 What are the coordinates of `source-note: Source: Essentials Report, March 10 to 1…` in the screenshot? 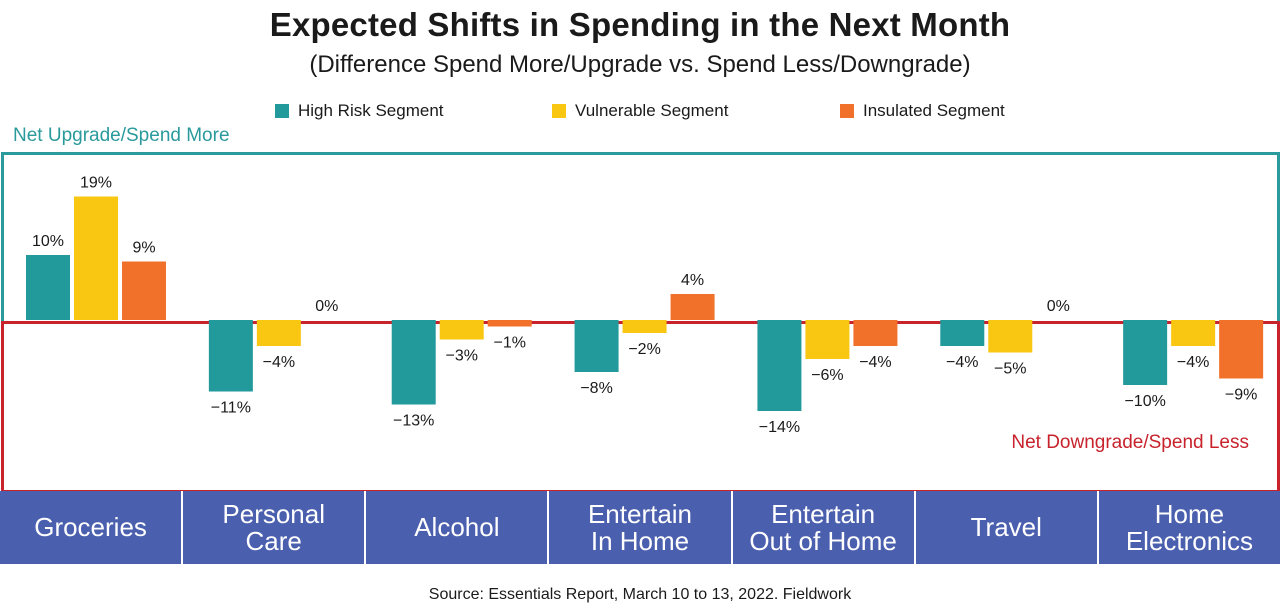 It's located at (640, 594).